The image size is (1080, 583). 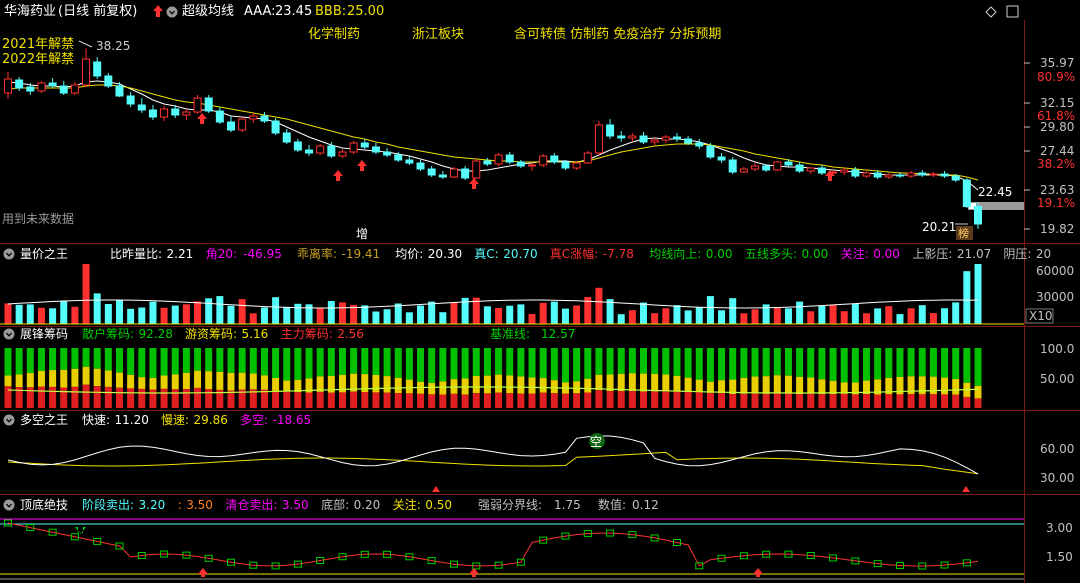 I want to click on volume-tick: 60000, so click(x=1055, y=271).